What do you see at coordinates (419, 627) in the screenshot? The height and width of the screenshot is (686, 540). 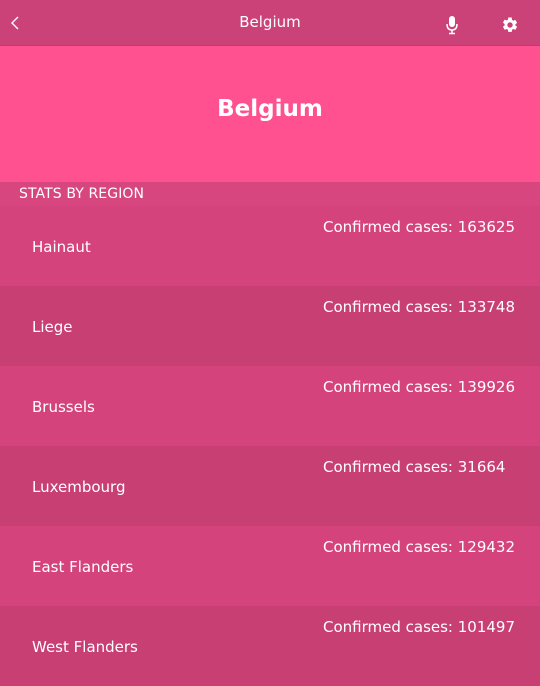 I see `confirmed-cases: Confirmed cases: 101497` at bounding box center [419, 627].